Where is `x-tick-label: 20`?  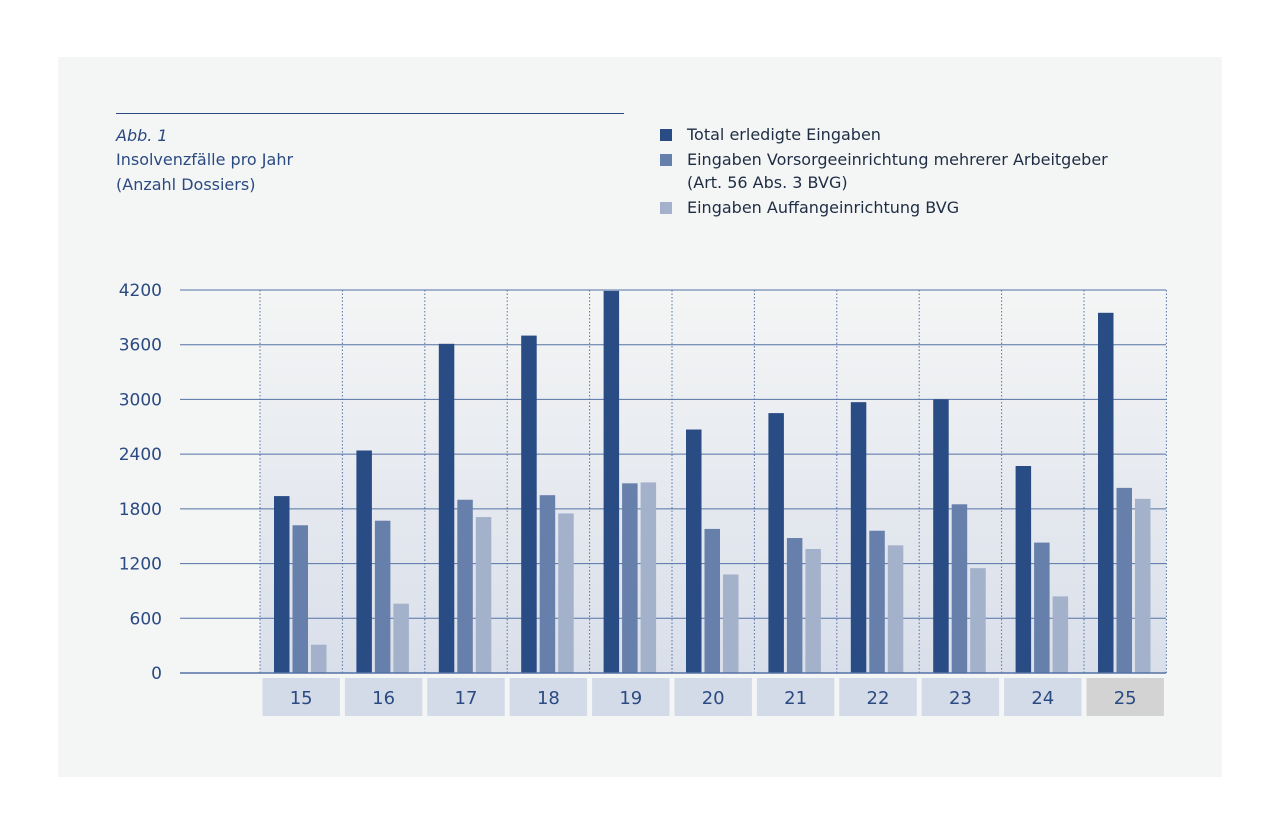
x-tick-label: 20 is located at coordinates (713, 698).